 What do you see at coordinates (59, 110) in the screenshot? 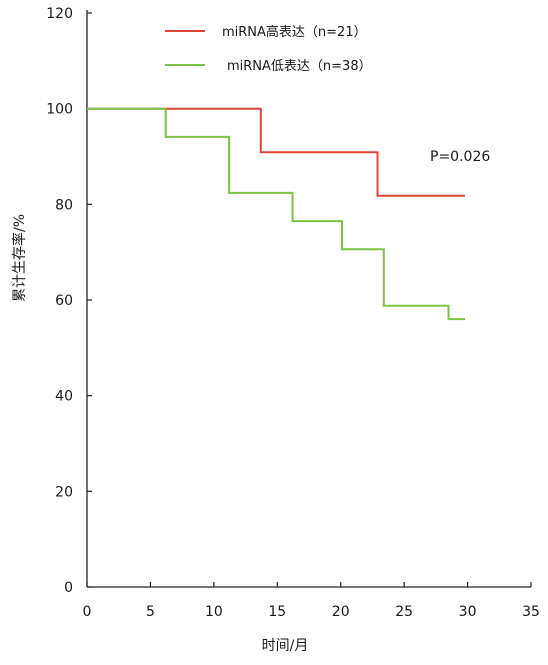
I see `y-tick-label: 100` at bounding box center [59, 110].